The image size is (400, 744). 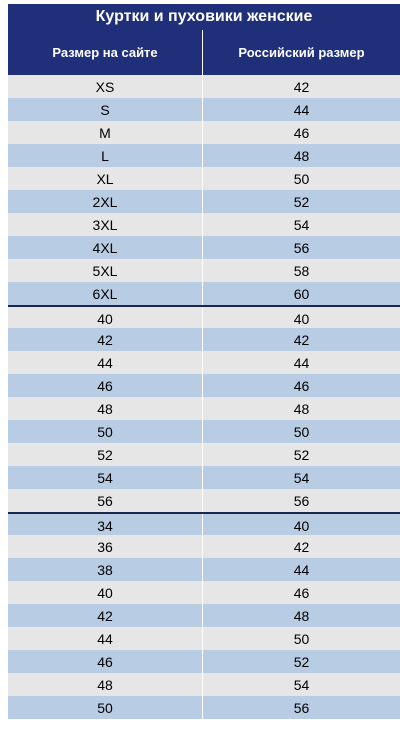 What do you see at coordinates (301, 270) in the screenshot?
I see `russian-size-cell: 58` at bounding box center [301, 270].